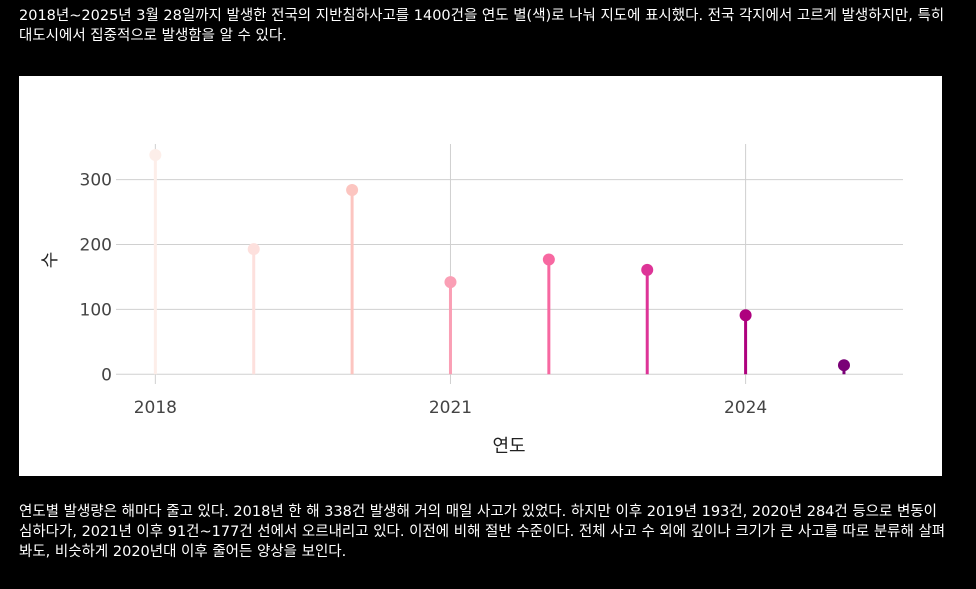  Describe the element at coordinates (106, 375) in the screenshot. I see `y-tick-label: 0` at that location.